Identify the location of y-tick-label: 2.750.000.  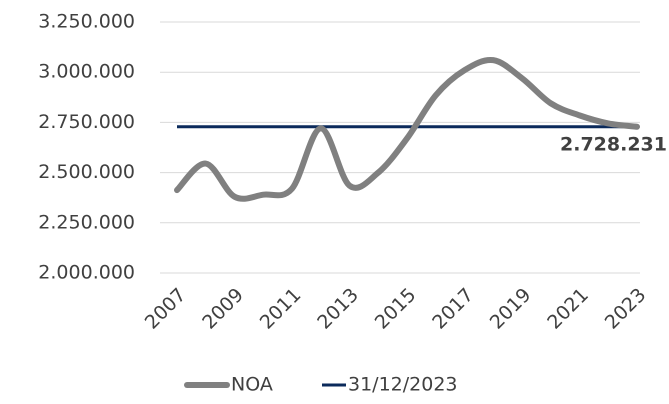
(86, 122).